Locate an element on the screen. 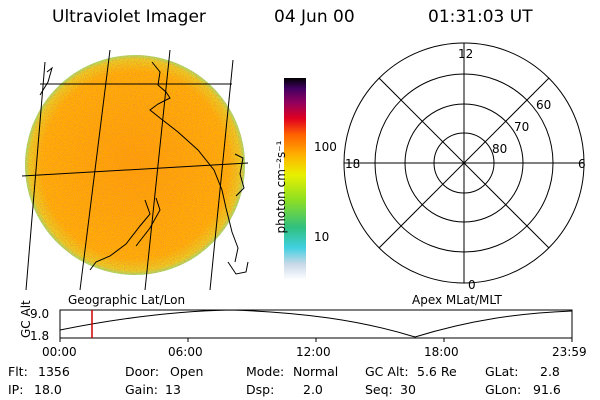  timeline-xtick-0000: 00:00 is located at coordinates (59, 352).